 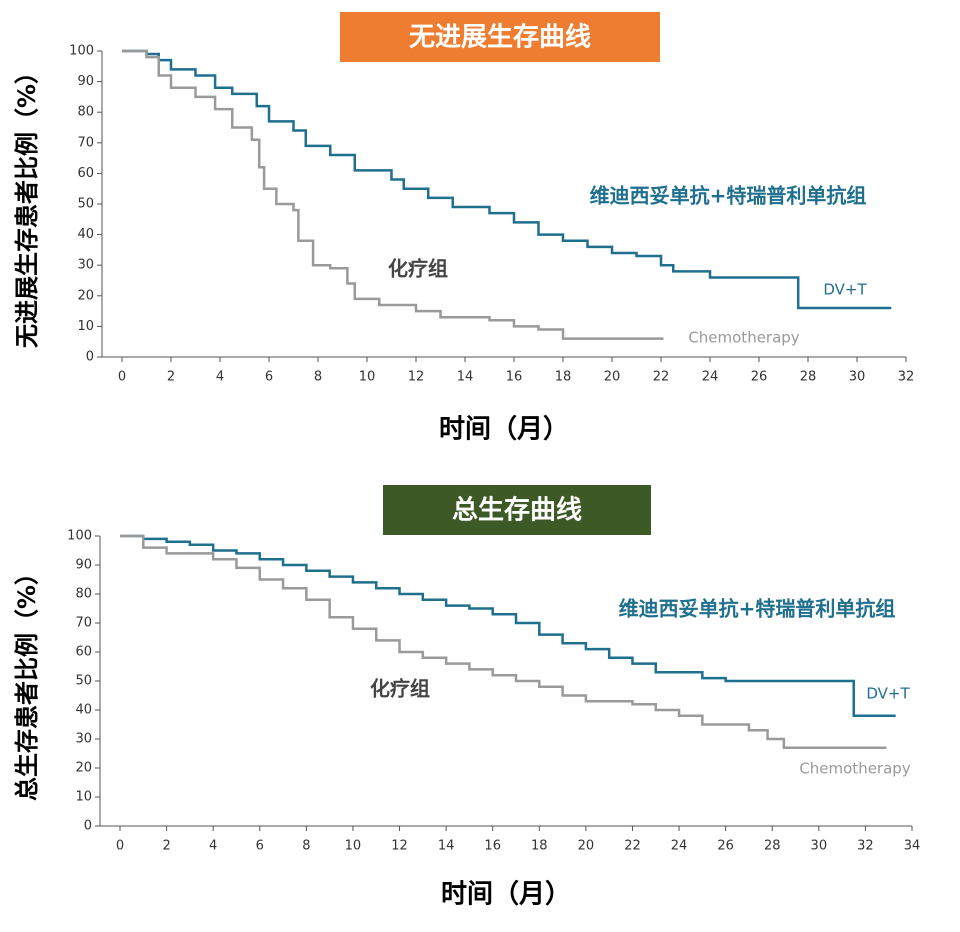 What do you see at coordinates (912, 846) in the screenshot?
I see `x-tick-label: 34` at bounding box center [912, 846].